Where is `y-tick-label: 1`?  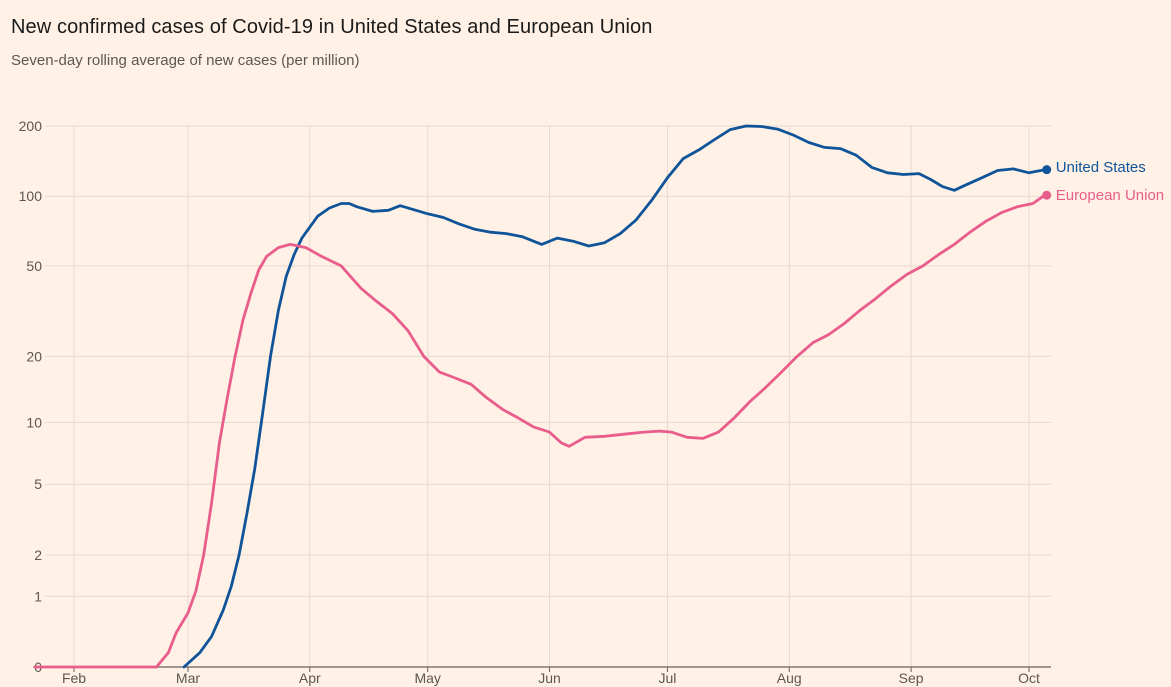 y-tick-label: 1 is located at coordinates (38, 596).